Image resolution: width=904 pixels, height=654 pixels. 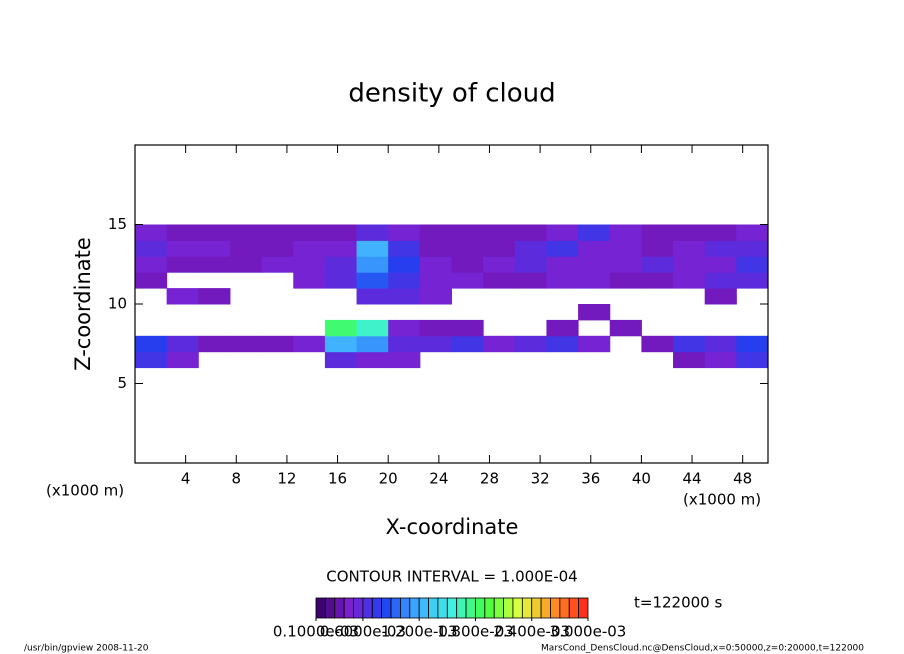 I want to click on contour-interval: CONTOUR INTERVAL = 1.000E-04, so click(x=451, y=577).